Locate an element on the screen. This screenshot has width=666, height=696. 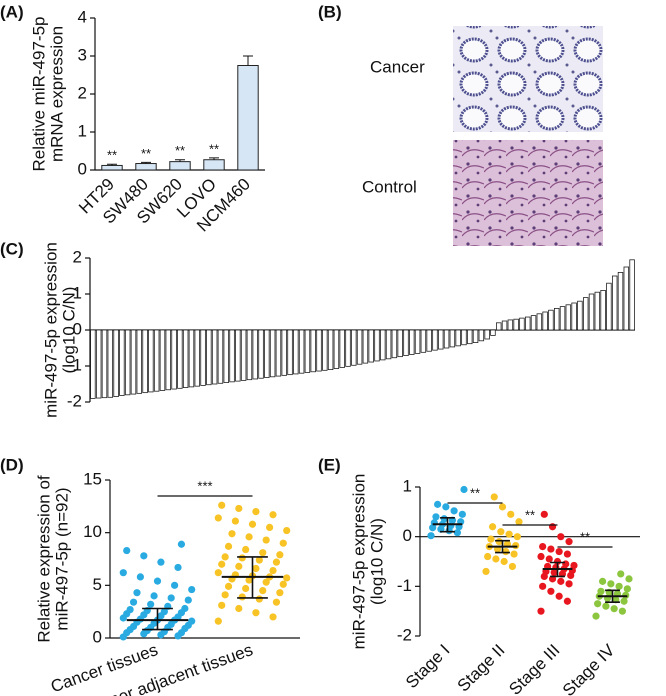
significance: *** is located at coordinates (204, 485).